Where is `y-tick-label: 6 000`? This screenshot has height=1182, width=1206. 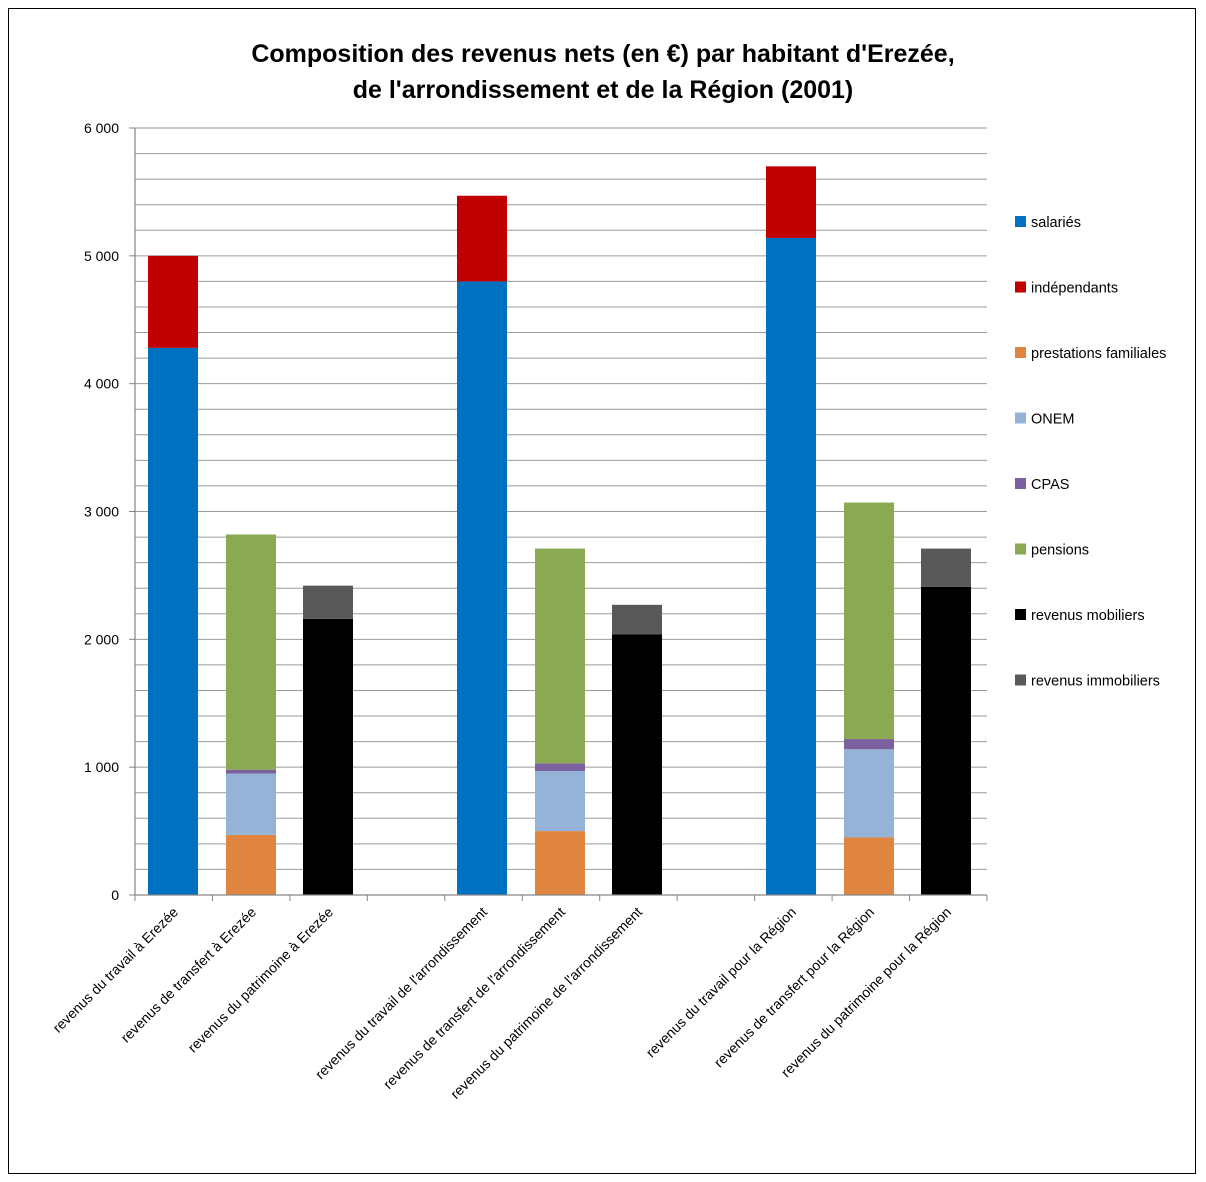 y-tick-label: 6 000 is located at coordinates (101, 128).